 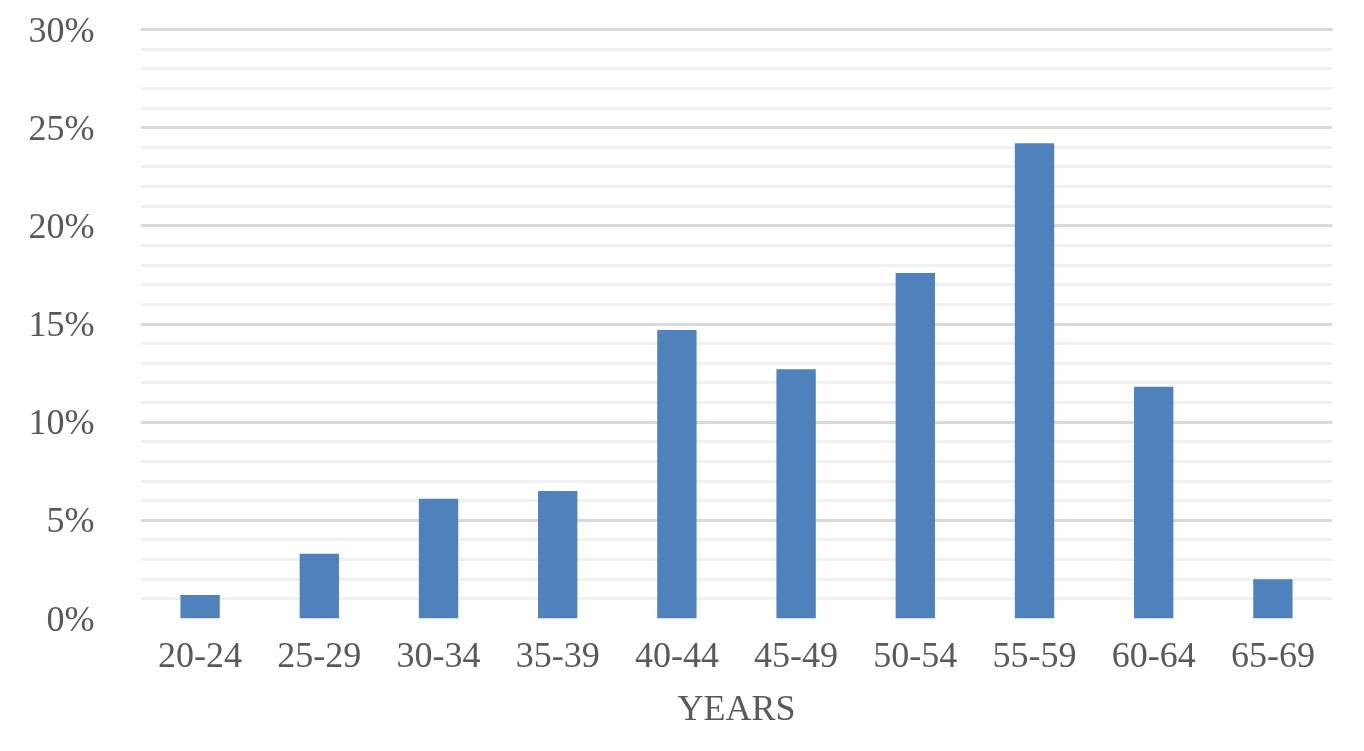 What do you see at coordinates (438, 654) in the screenshot?
I see `x-tick-label: 30-34` at bounding box center [438, 654].